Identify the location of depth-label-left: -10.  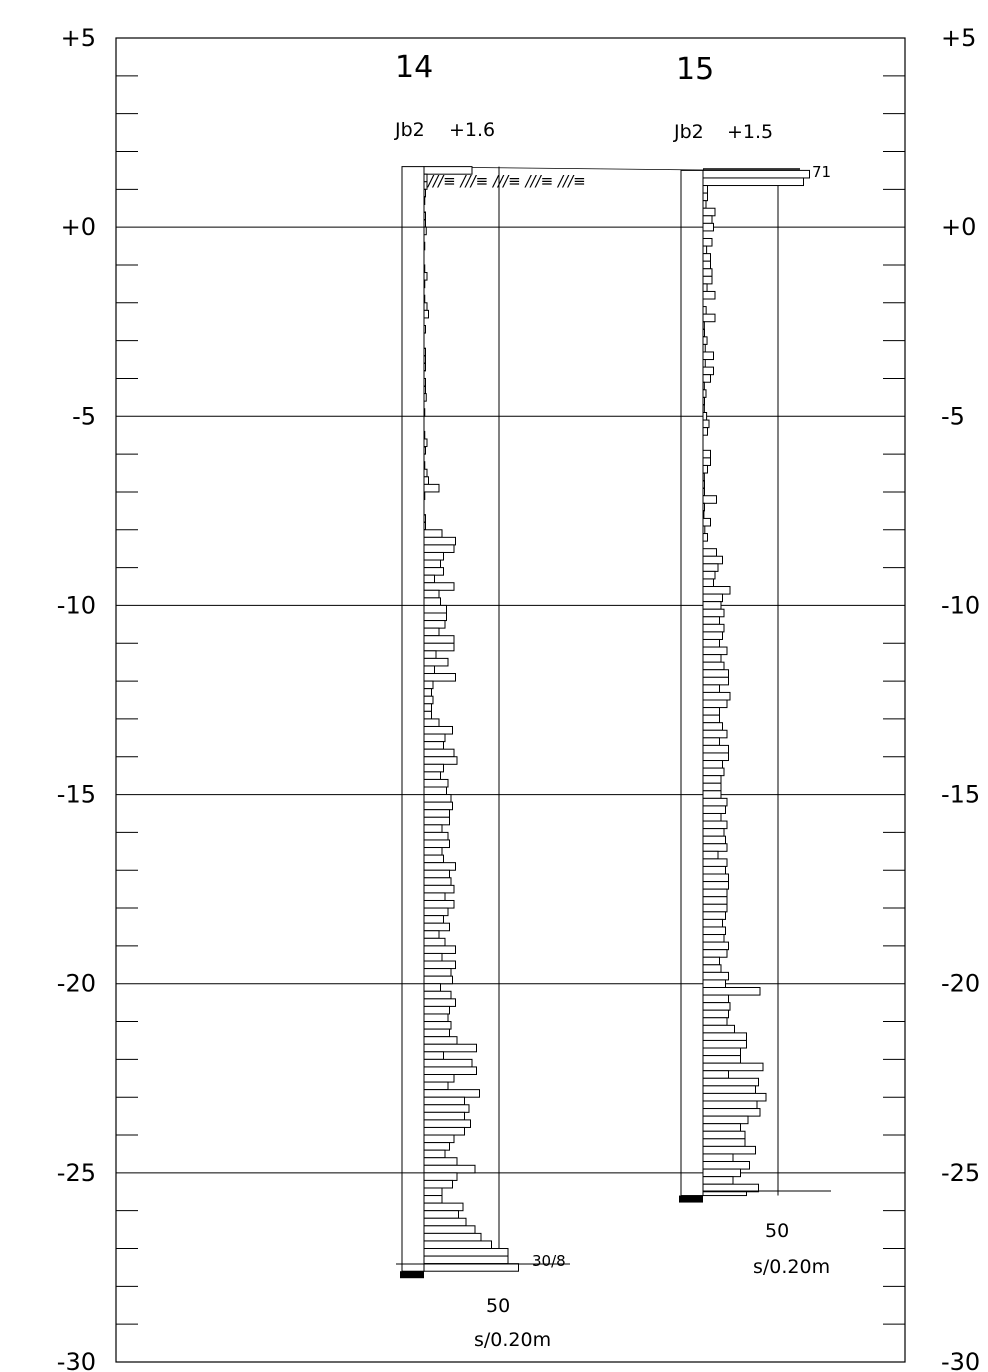
(76, 605).